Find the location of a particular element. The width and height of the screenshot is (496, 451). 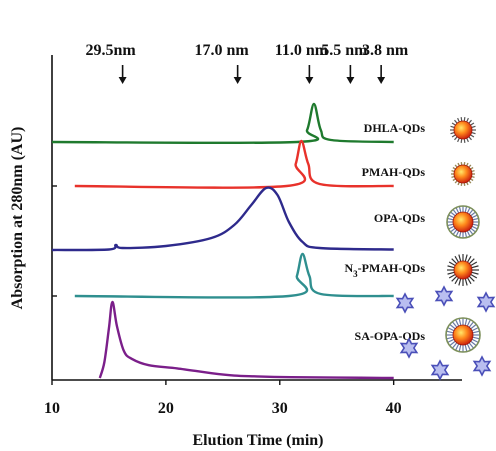

size-marker-label: 11.0 nm is located at coordinates (302, 50).